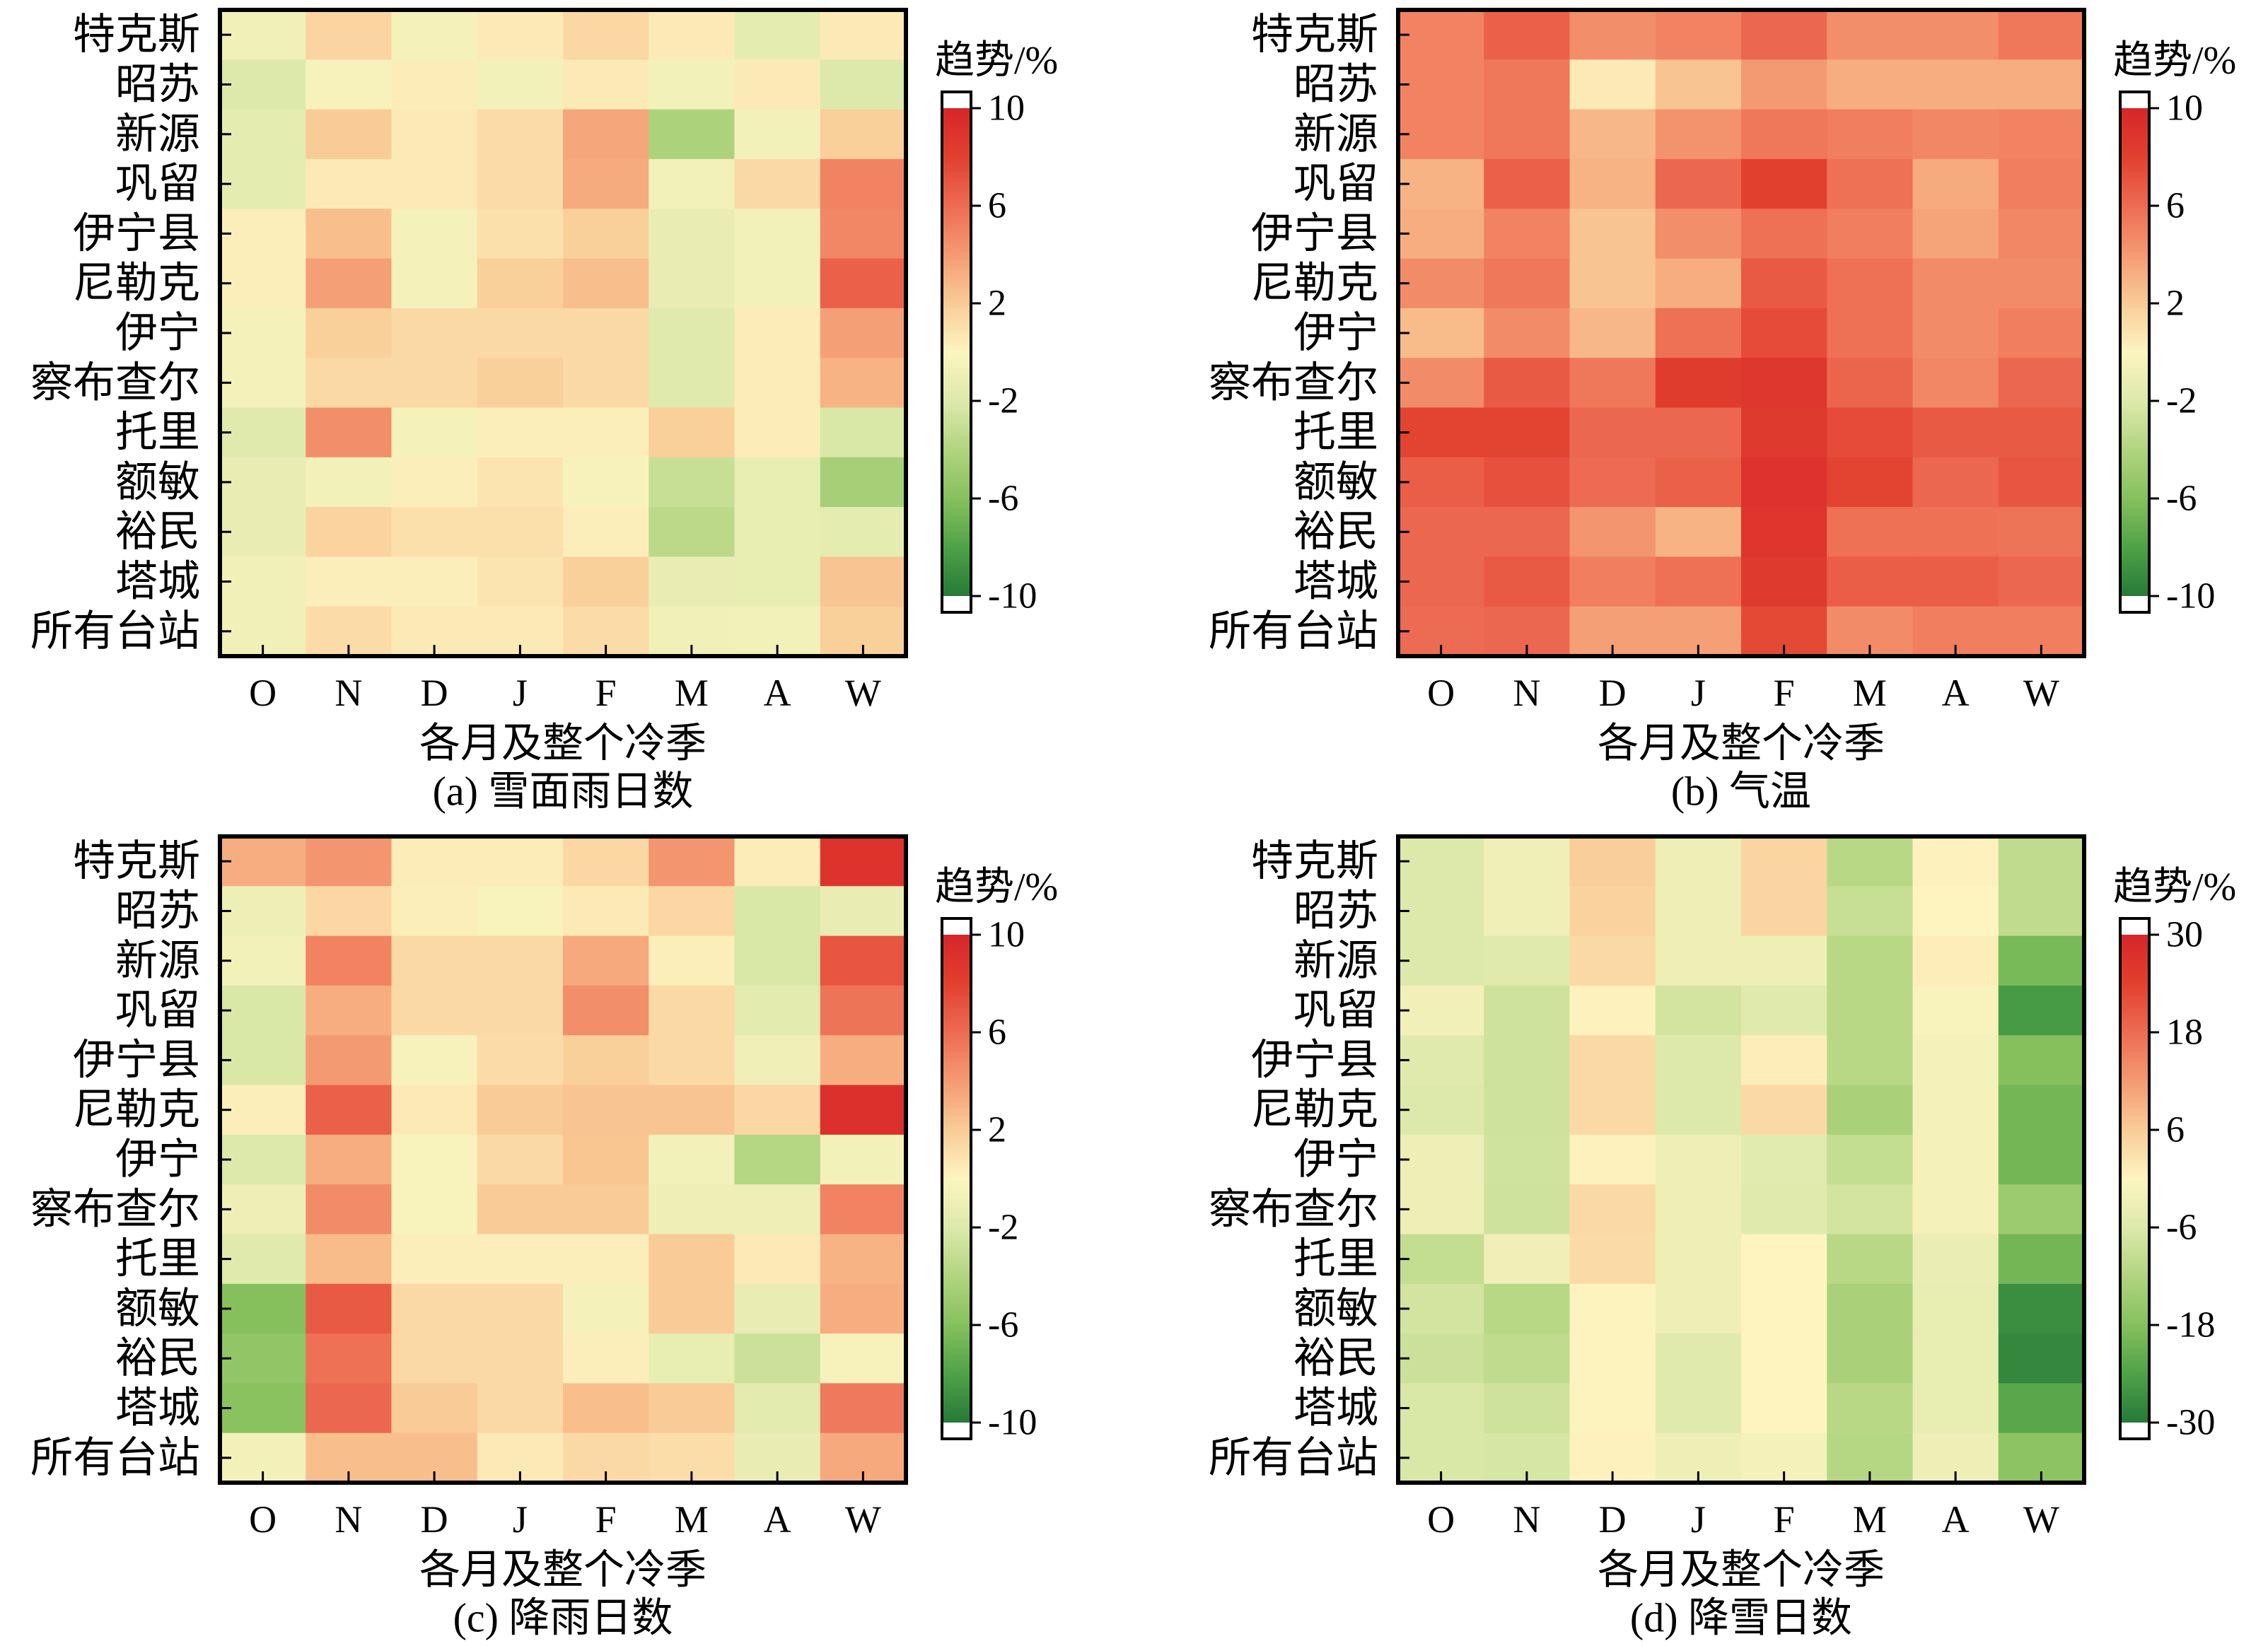  Describe the element at coordinates (157, 961) in the screenshot. I see `y-tick-label: 新源` at that location.